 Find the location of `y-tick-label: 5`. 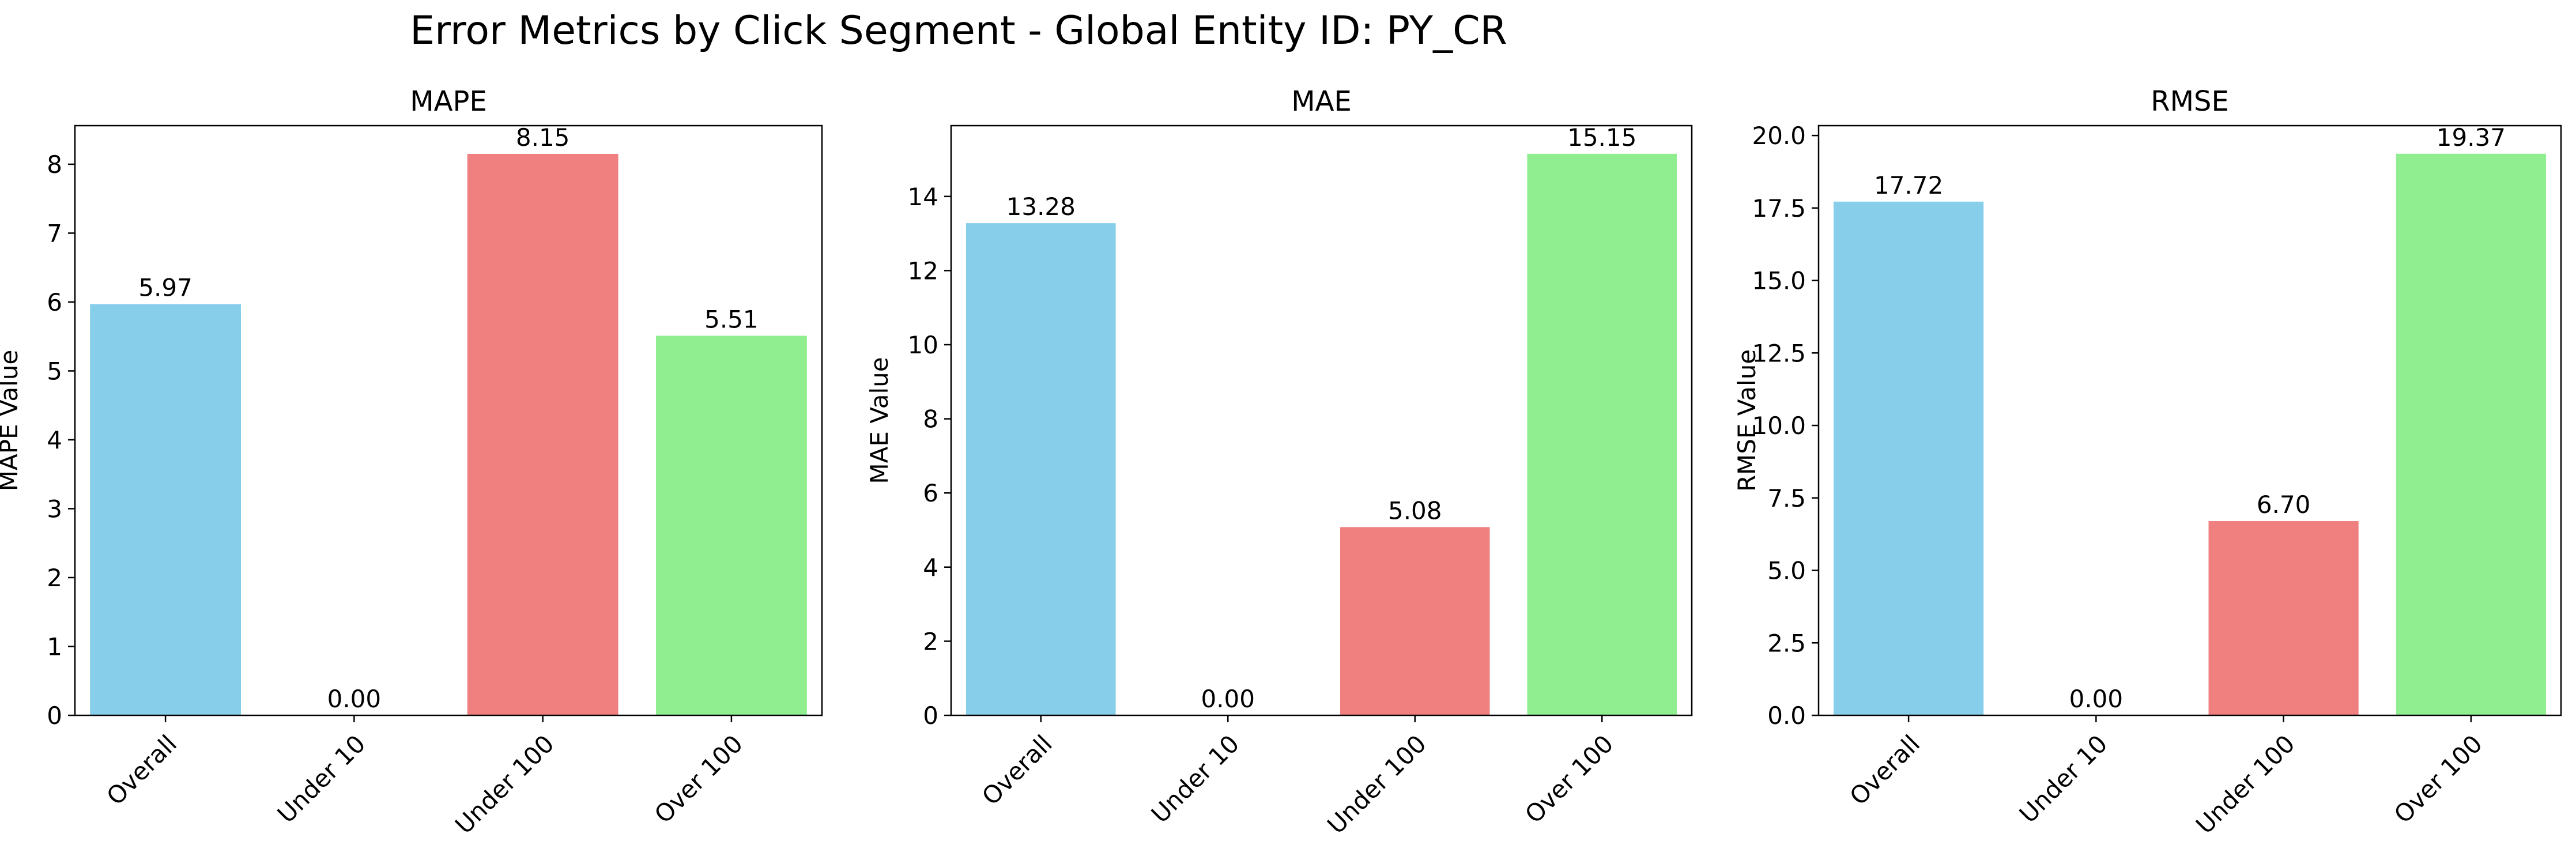

y-tick-label: 5 is located at coordinates (54, 371).